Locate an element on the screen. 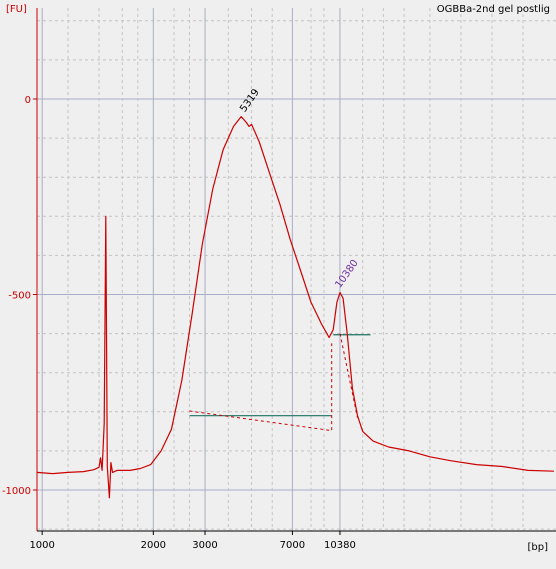  y-tick-label: -1000 is located at coordinates (16, 491).